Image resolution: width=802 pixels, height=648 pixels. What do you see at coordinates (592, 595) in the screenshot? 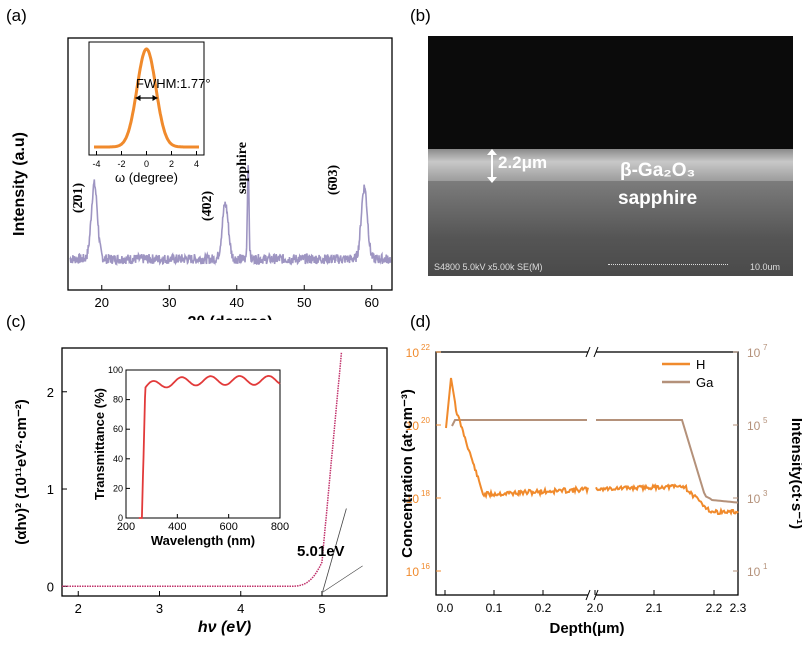
I see `sims-axis-break-gap` at bounding box center [592, 595].